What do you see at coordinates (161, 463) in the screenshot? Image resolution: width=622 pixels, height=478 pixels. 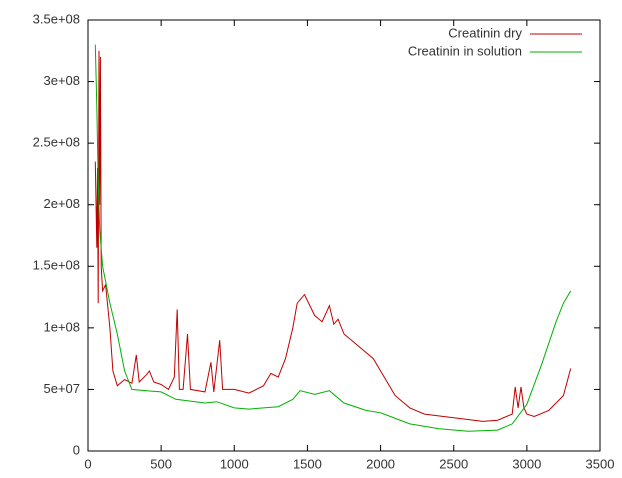 I see `x-tick-label: 500` at bounding box center [161, 463].